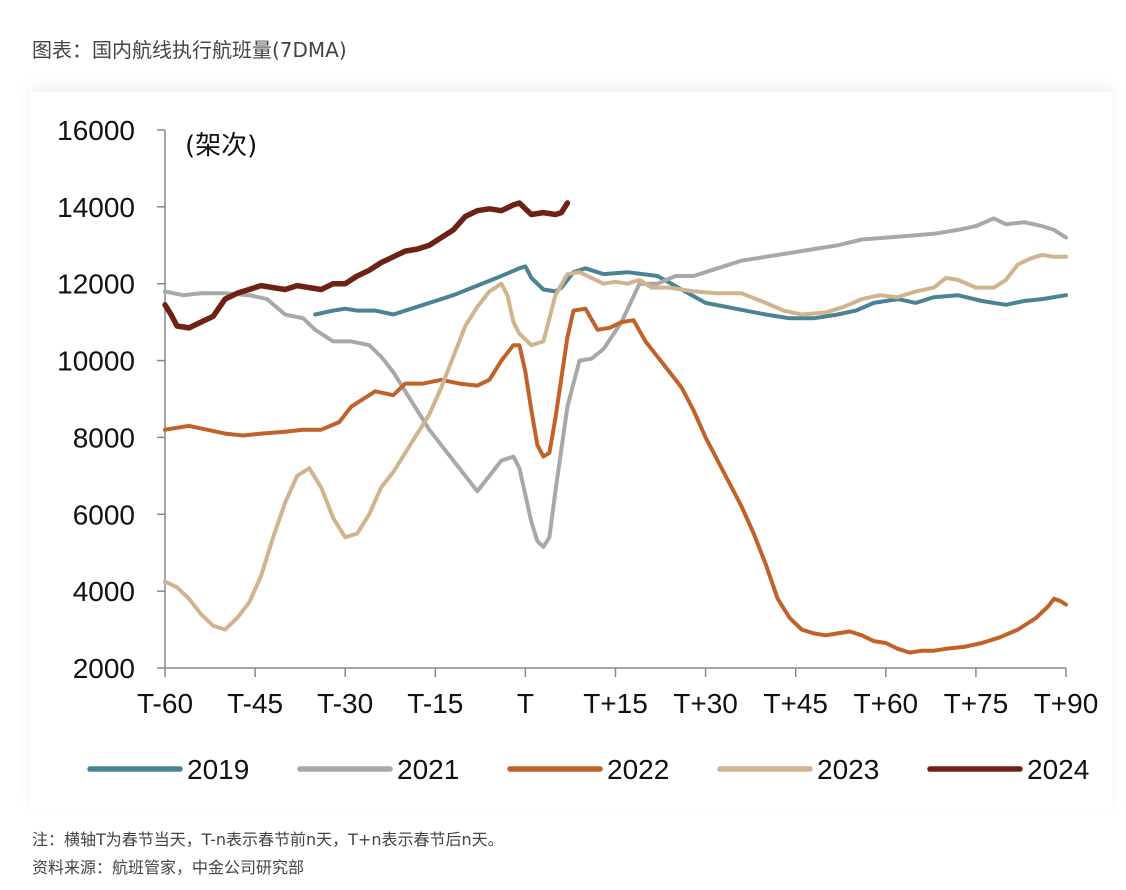 Image resolution: width=1126 pixels, height=890 pixels. What do you see at coordinates (705, 703) in the screenshot?
I see `x-tick-label: T+30` at bounding box center [705, 703].